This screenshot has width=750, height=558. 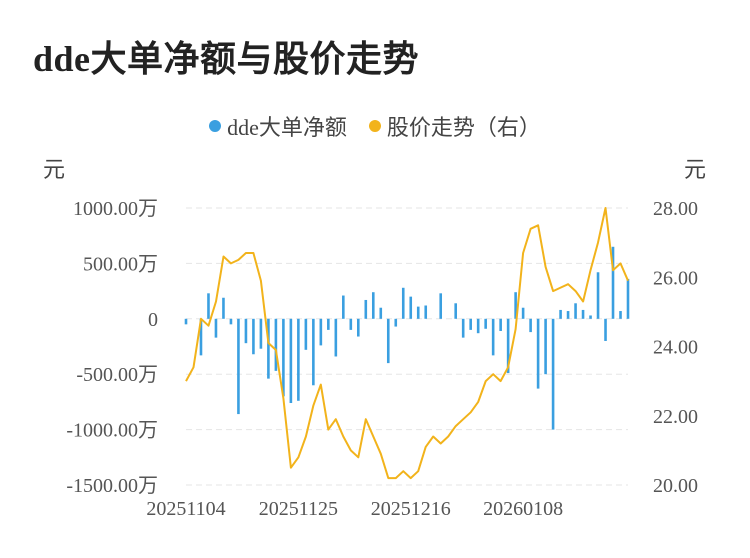 What do you see at coordinates (298, 509) in the screenshot?
I see `x-tick-label: 20251125` at bounding box center [298, 509].